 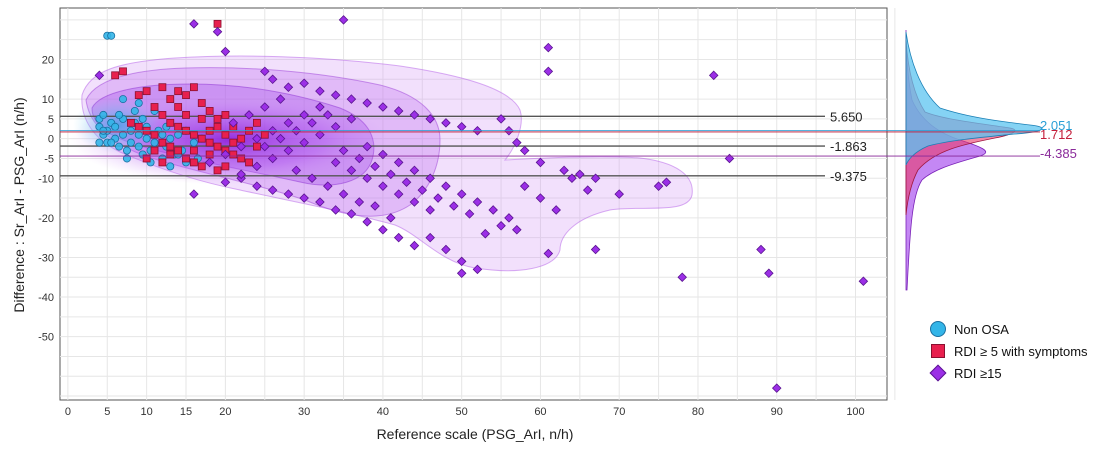 I want to click on reference-line-label: -9.375, so click(x=848, y=176).